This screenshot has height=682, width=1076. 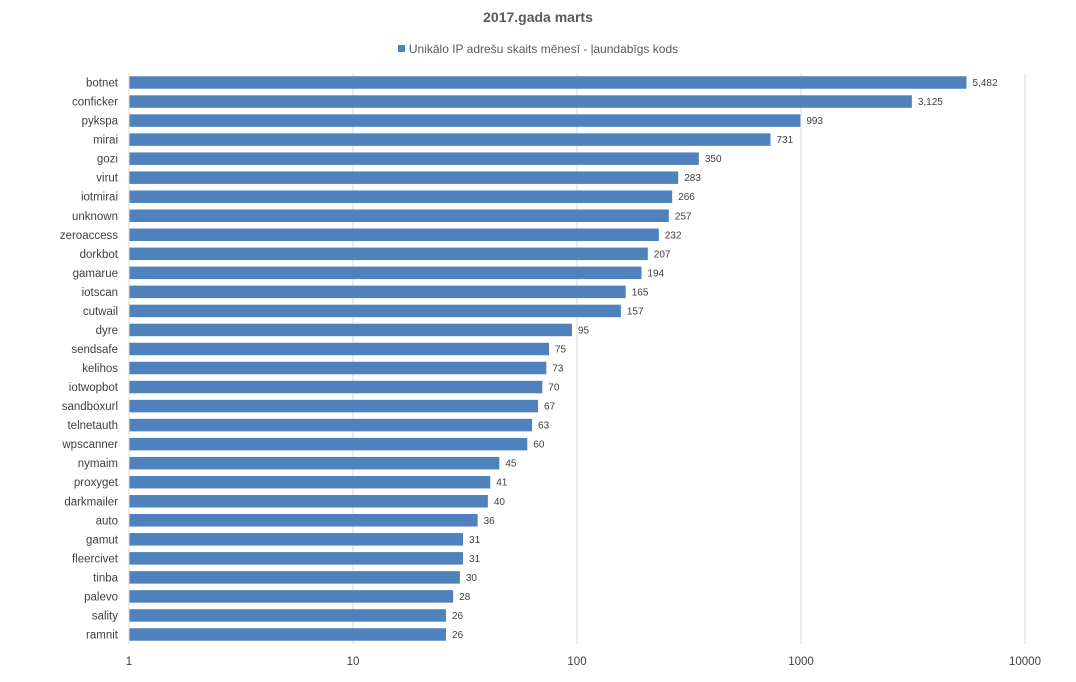 What do you see at coordinates (89, 445) in the screenshot?
I see `category-label: wpscanner` at bounding box center [89, 445].